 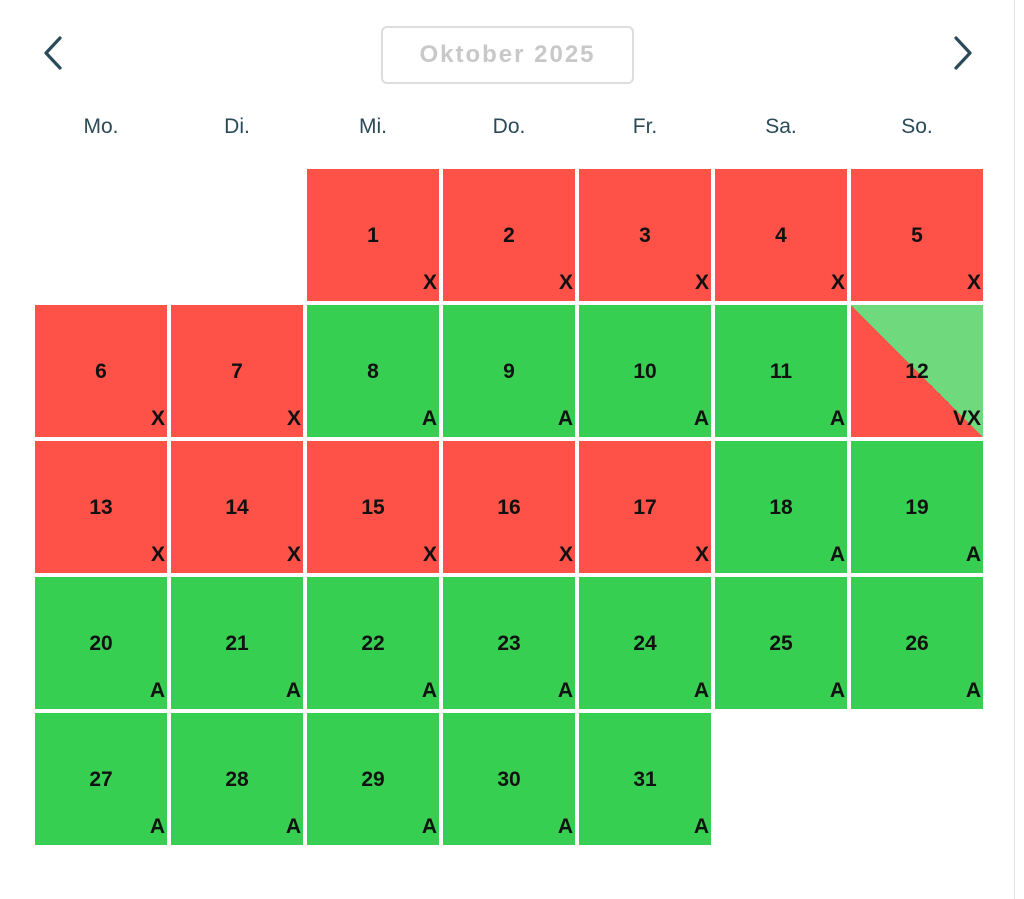 I want to click on day-number: 16, so click(x=509, y=507).